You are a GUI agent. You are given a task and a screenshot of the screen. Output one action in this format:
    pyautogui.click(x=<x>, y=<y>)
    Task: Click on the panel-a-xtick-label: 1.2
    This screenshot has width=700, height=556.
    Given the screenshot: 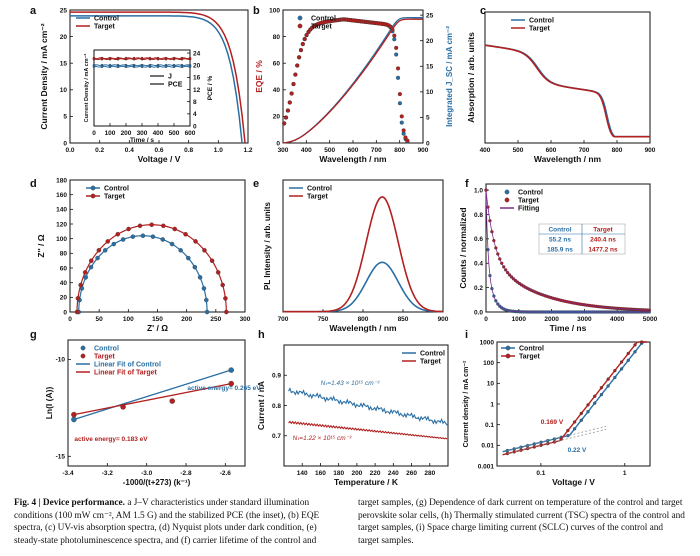 What is the action you would take?
    pyautogui.click(x=247, y=150)
    